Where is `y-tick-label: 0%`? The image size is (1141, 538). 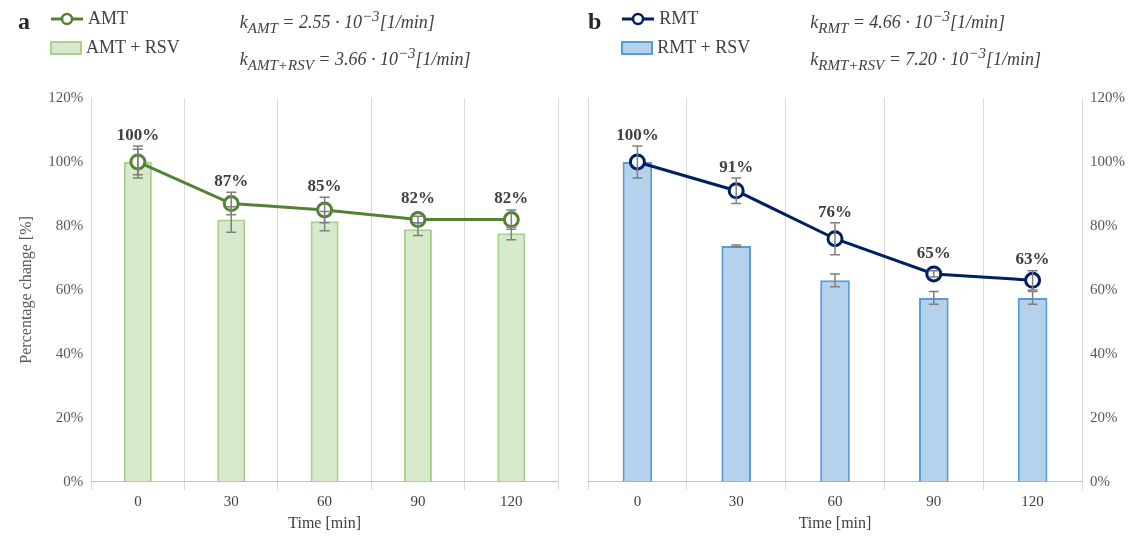 y-tick-label: 0% is located at coordinates (73, 480).